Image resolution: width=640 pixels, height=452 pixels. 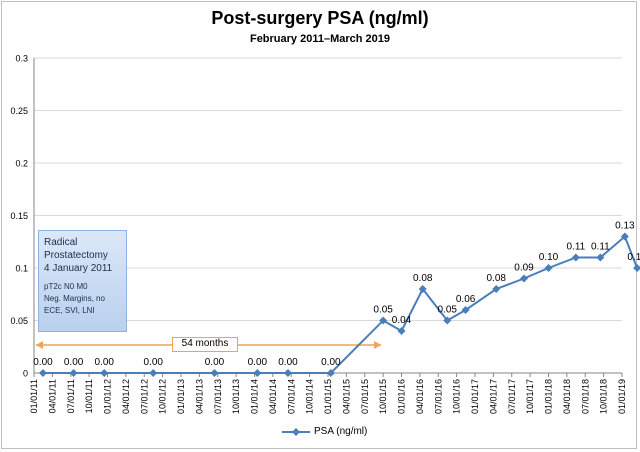 I want to click on y-tick-label: 0.3, so click(x=21, y=59).